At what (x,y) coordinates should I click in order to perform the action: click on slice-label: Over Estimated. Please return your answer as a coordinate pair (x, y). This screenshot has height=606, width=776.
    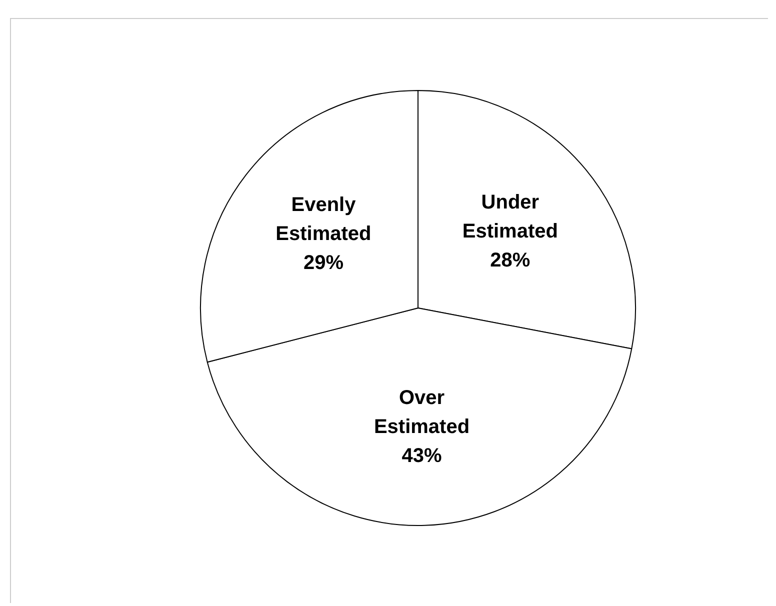
    Looking at the image, I should click on (422, 412).